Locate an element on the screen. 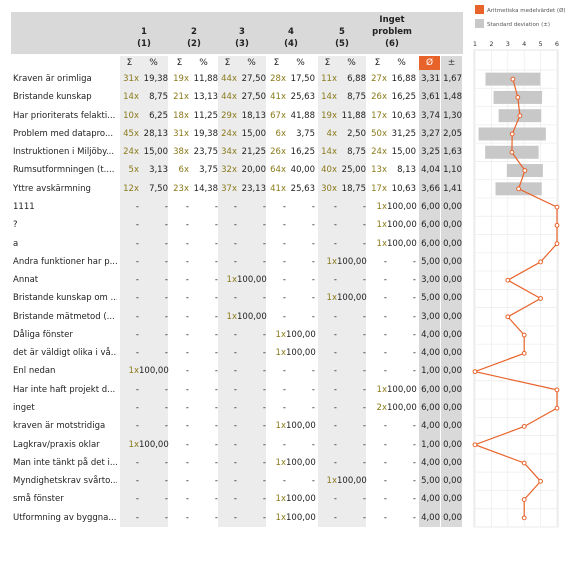  header-band is located at coordinates (237, 33).